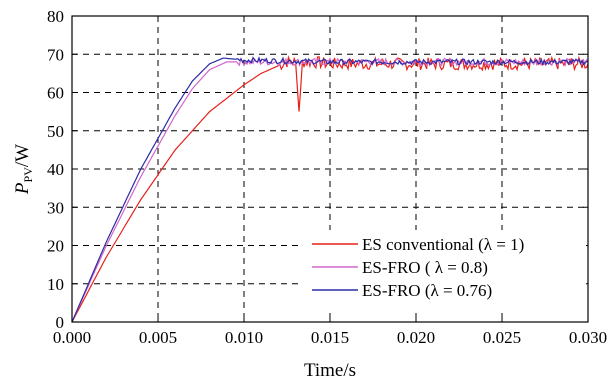 Image resolution: width=616 pixels, height=382 pixels. I want to click on y-tick-label: 40, so click(55, 169).